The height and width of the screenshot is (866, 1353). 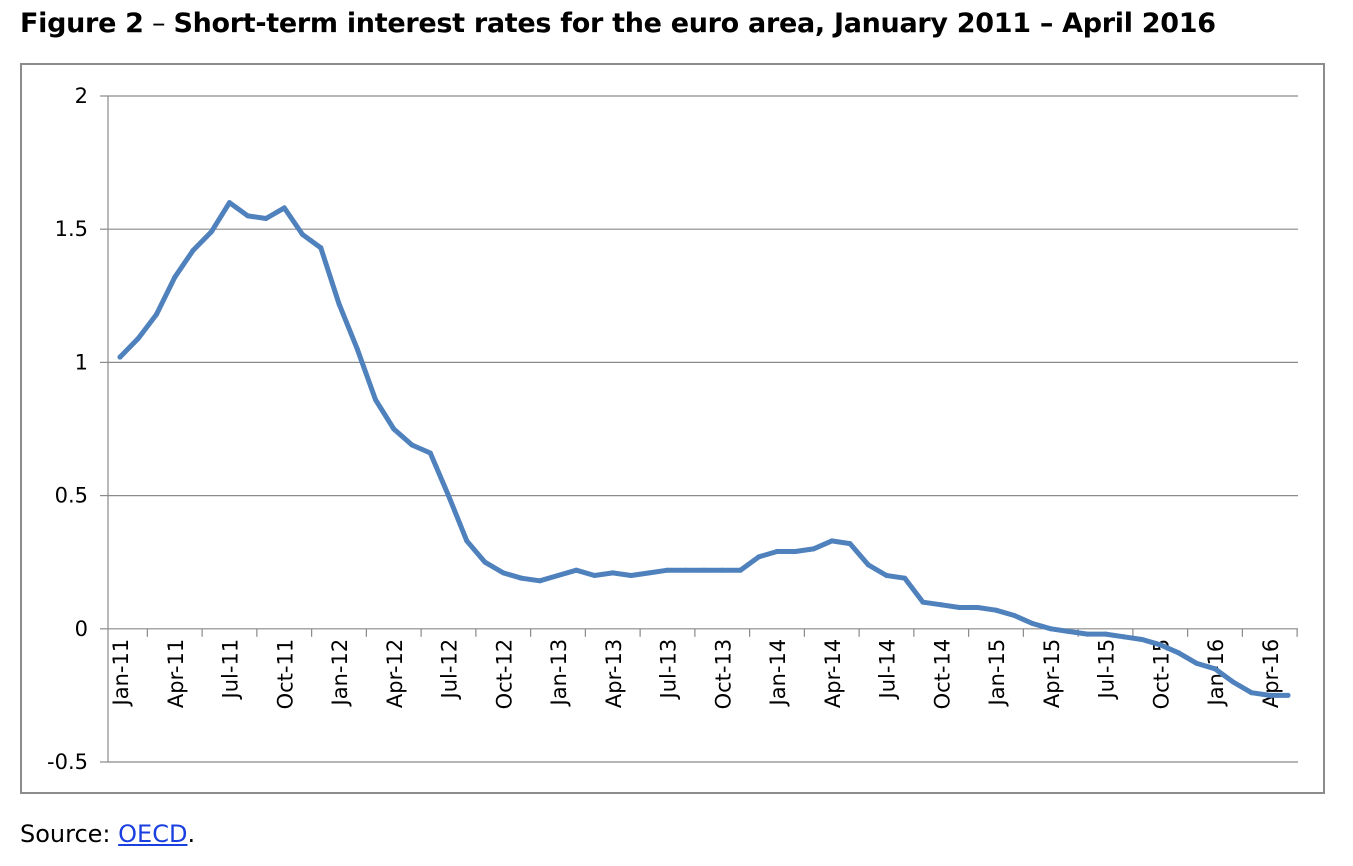 I want to click on x-tick-label-7: Oct-12, so click(x=504, y=674).